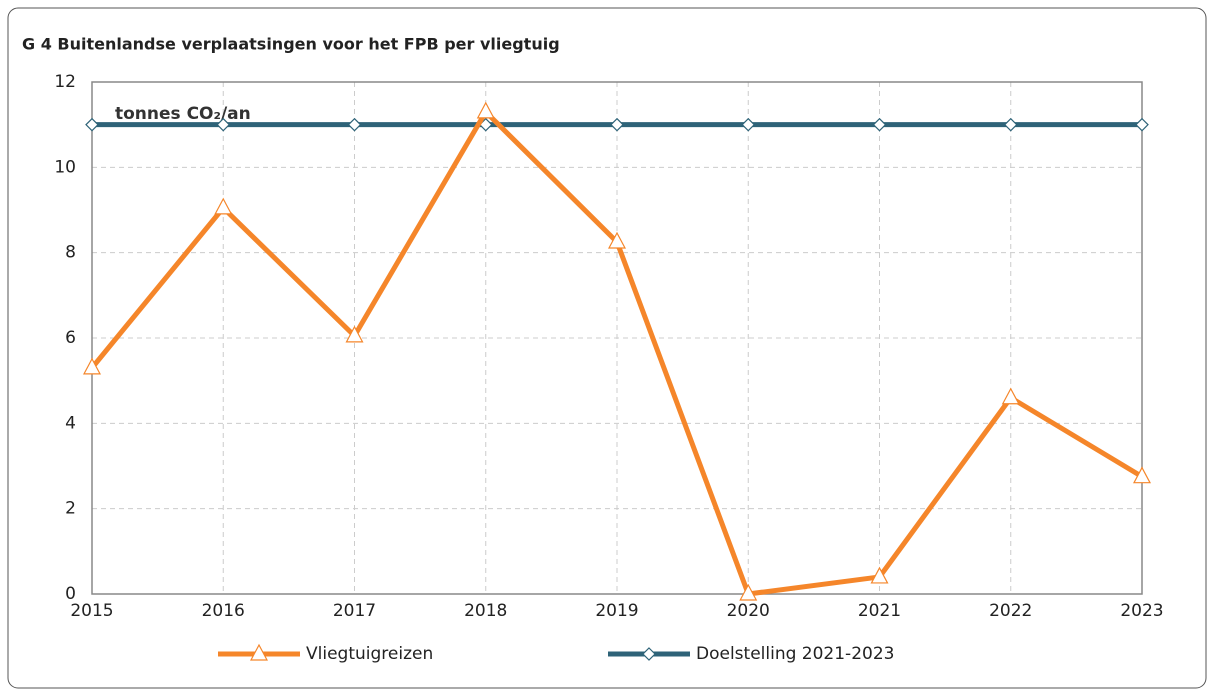  I want to click on x-tick-label: 2020, so click(748, 611).